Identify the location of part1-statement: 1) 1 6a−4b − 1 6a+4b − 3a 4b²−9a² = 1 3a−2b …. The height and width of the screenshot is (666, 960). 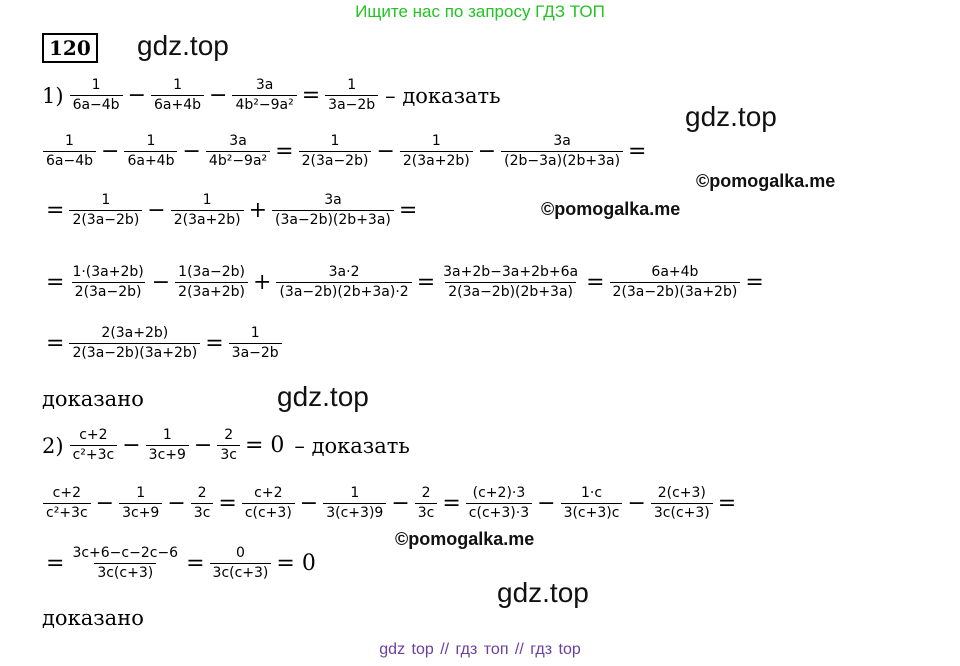
(271, 95).